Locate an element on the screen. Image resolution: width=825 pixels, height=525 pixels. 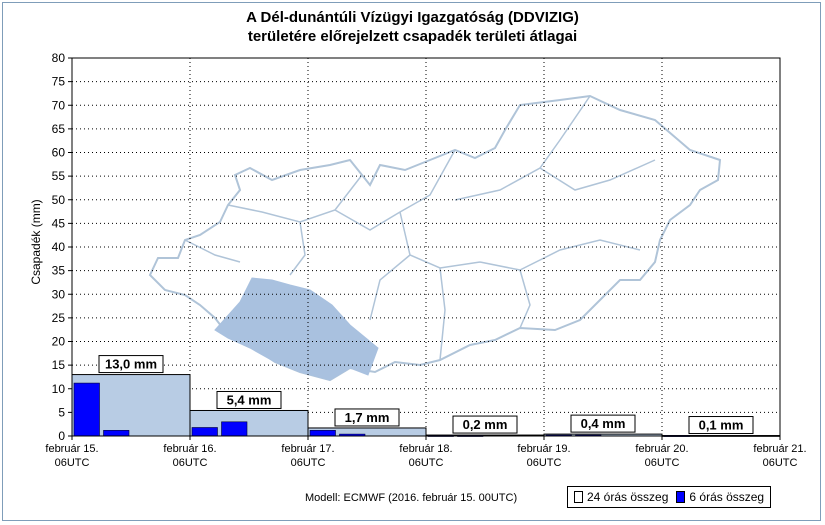
y-tick-label: 25 is located at coordinates (59, 318).